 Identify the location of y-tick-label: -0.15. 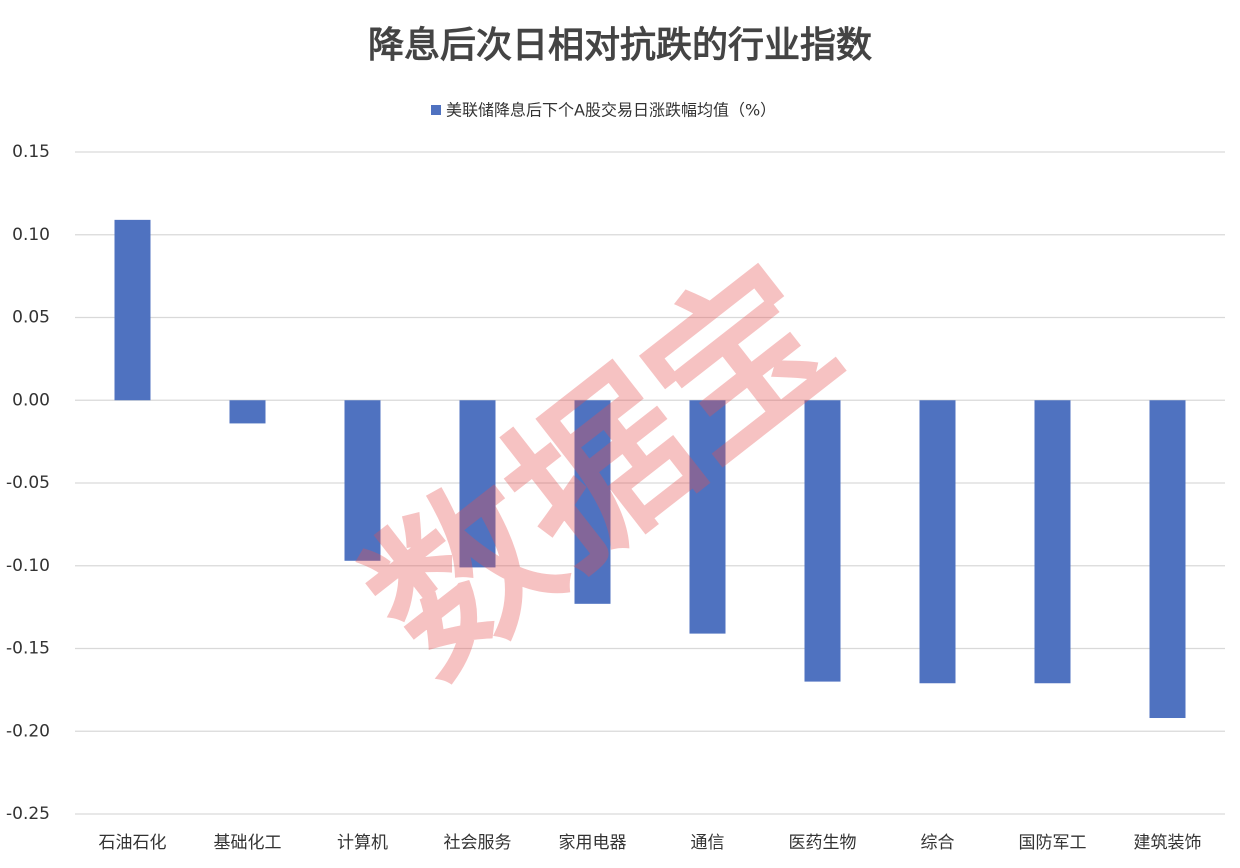
(28, 649).